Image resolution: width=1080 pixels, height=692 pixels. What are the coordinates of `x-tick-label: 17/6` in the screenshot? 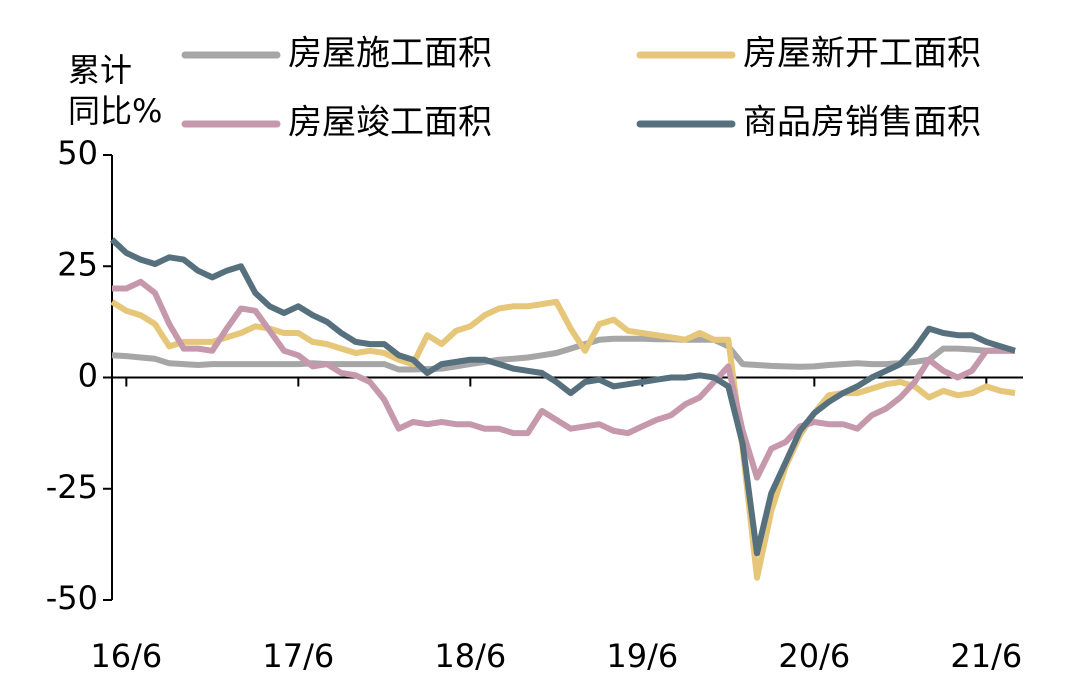 It's located at (298, 656).